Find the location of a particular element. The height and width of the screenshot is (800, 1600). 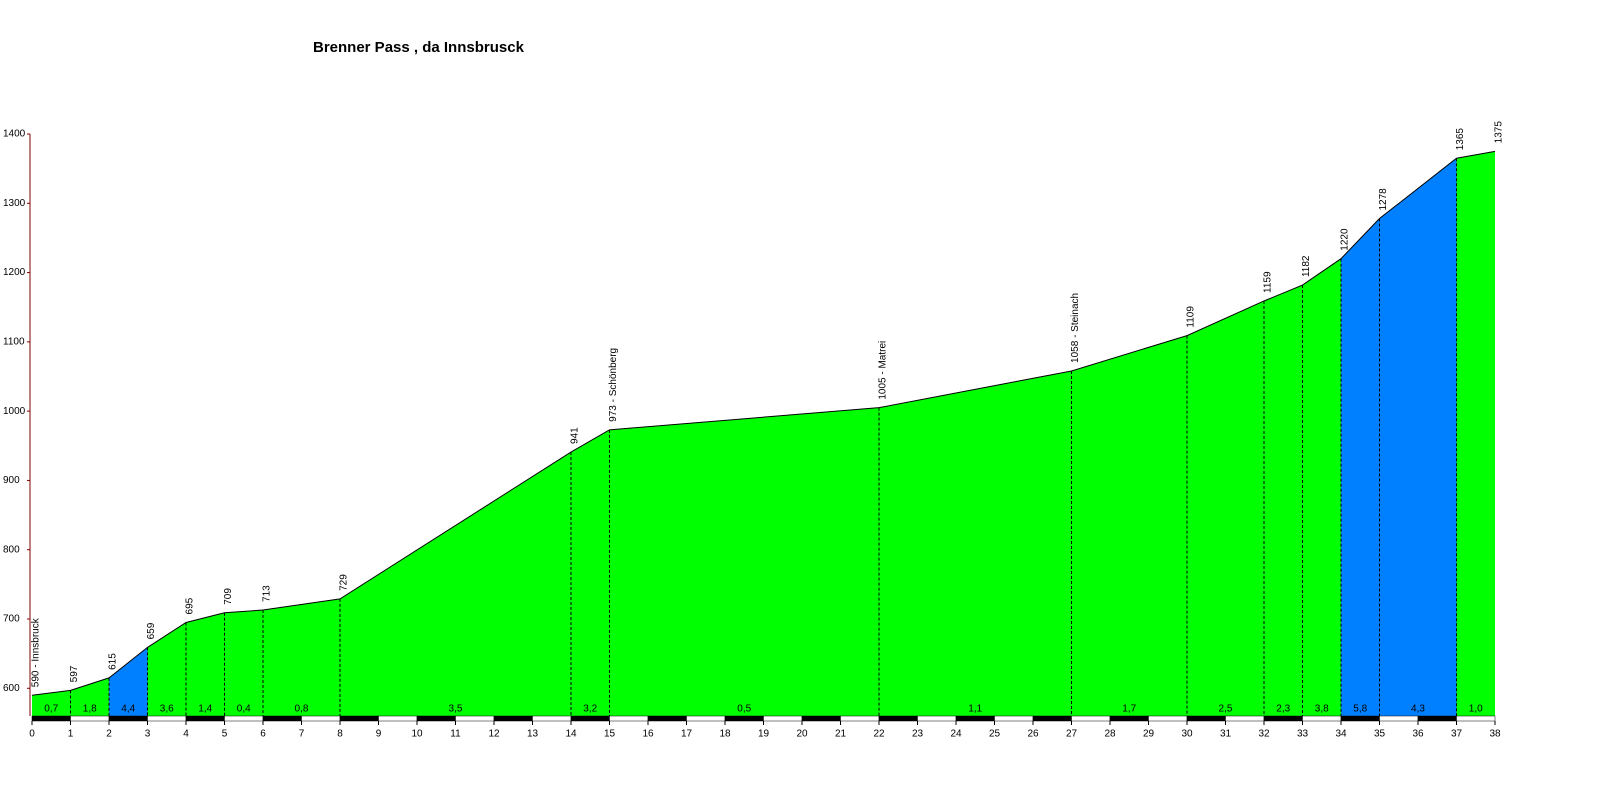

y-tick-label: 1000 is located at coordinates (14, 411).